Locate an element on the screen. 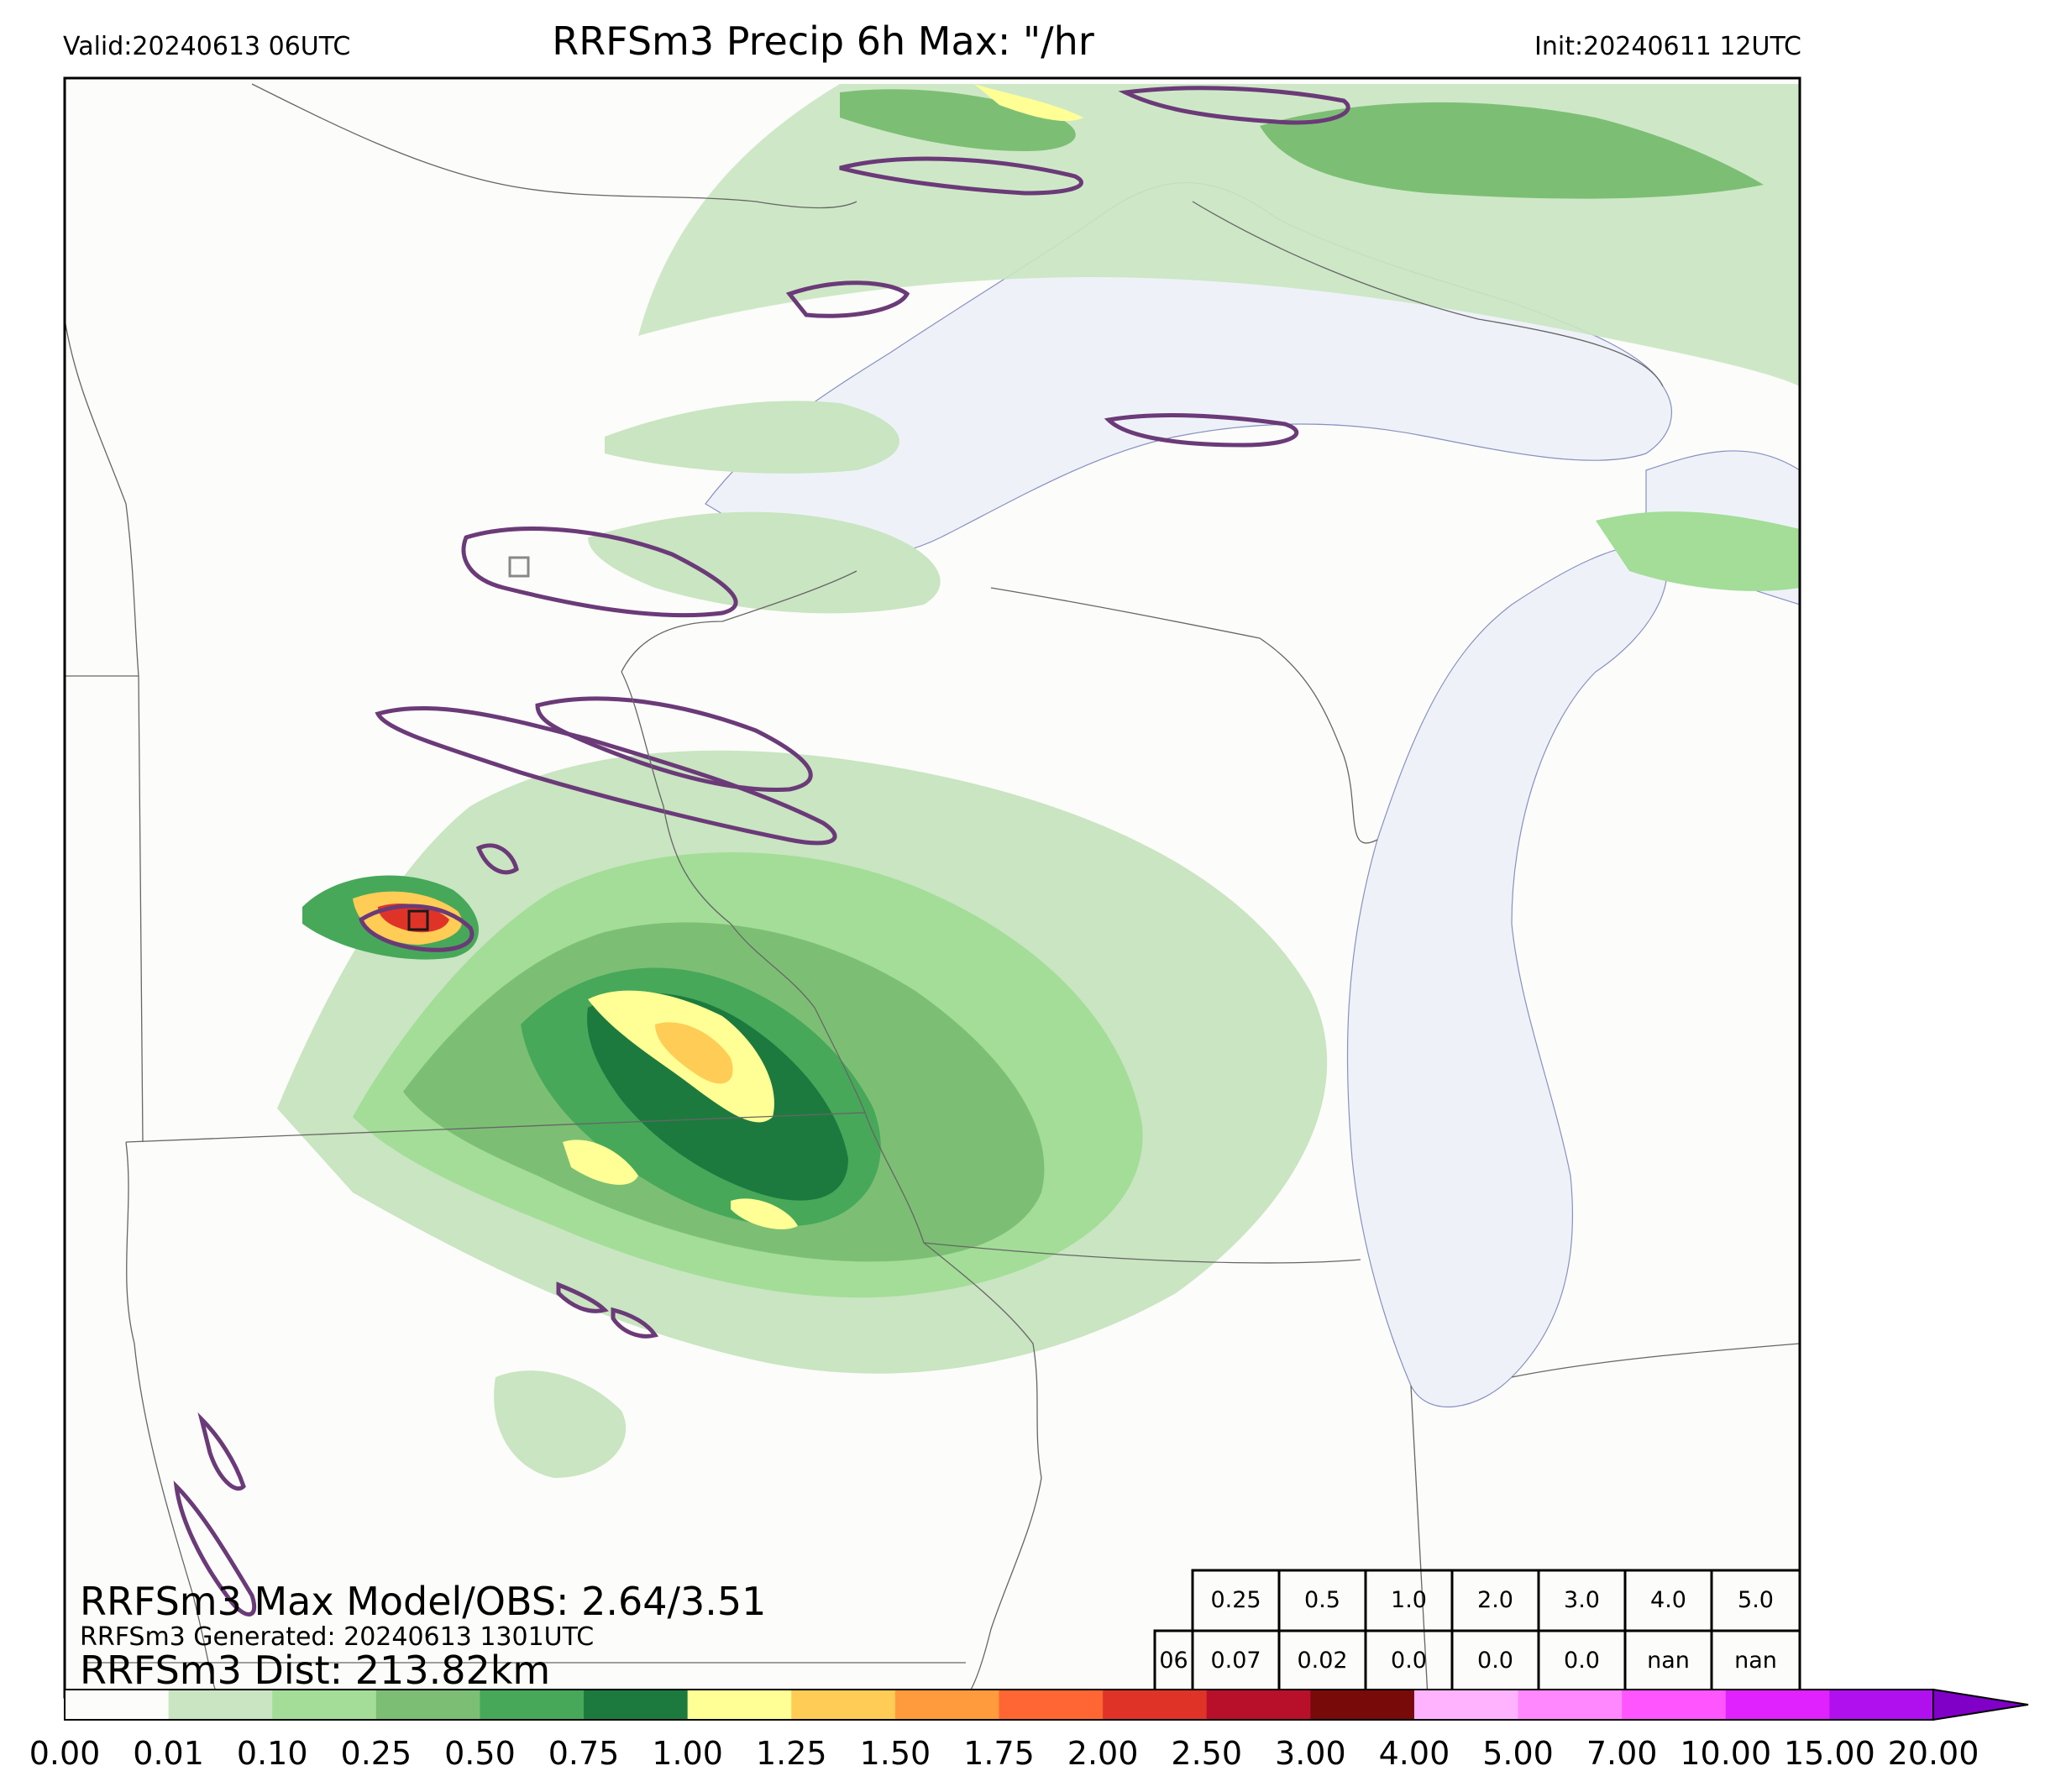 The image size is (2045, 1792). colorbar-tick-label: 10.00 is located at coordinates (1726, 1753).